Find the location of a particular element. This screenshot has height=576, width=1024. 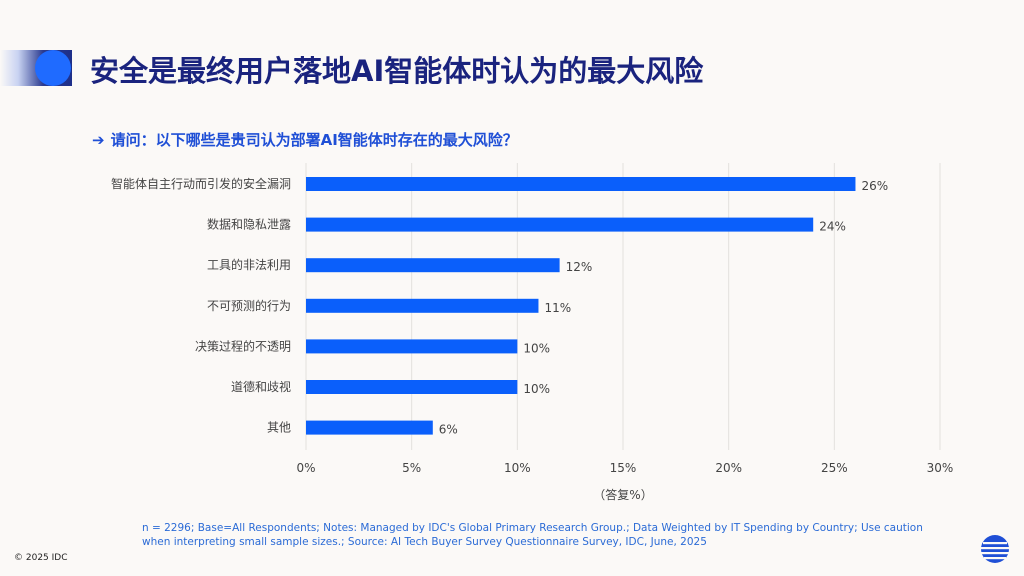

copyright-text: © 2025 IDC is located at coordinates (41, 558).